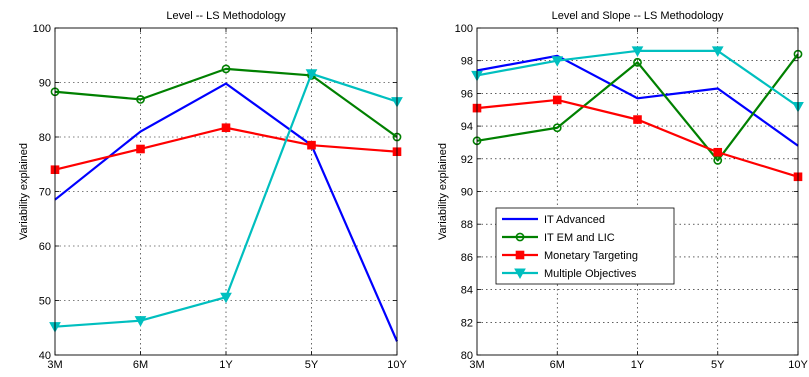  Describe the element at coordinates (591, 256) in the screenshot. I see `legend-label: Monetary Targeting` at that location.